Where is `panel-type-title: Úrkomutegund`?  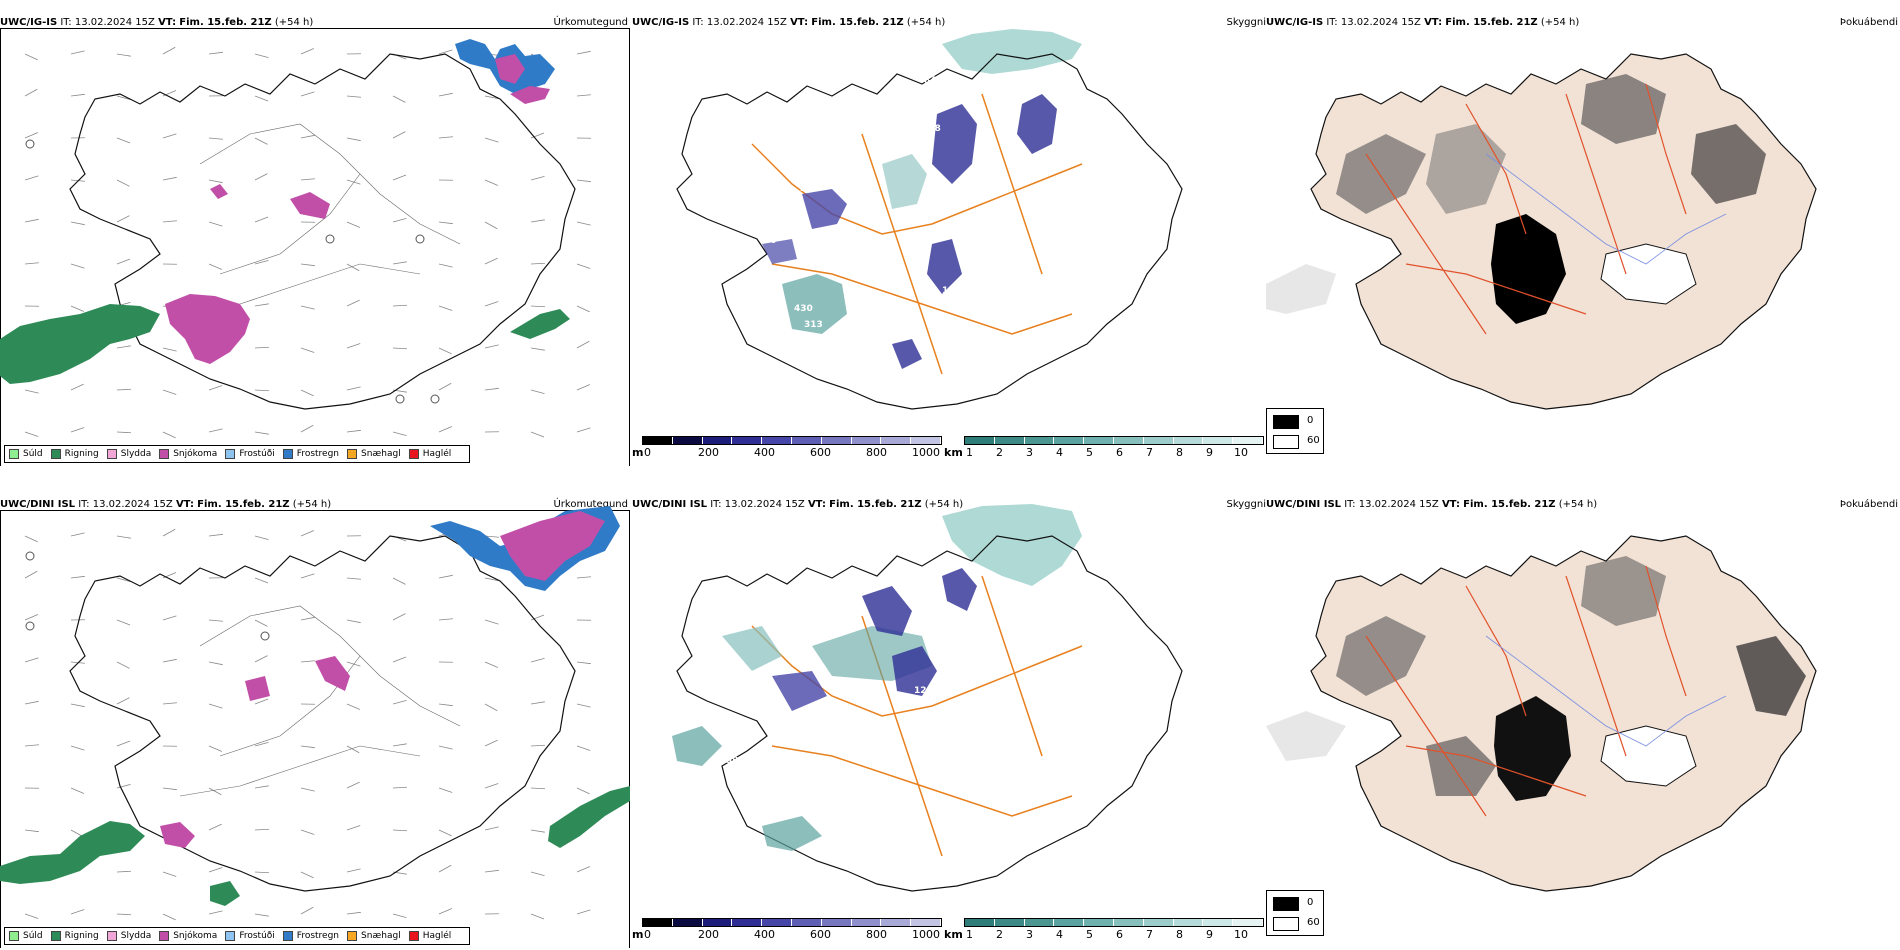 panel-type-title: Úrkomutegund is located at coordinates (590, 504).